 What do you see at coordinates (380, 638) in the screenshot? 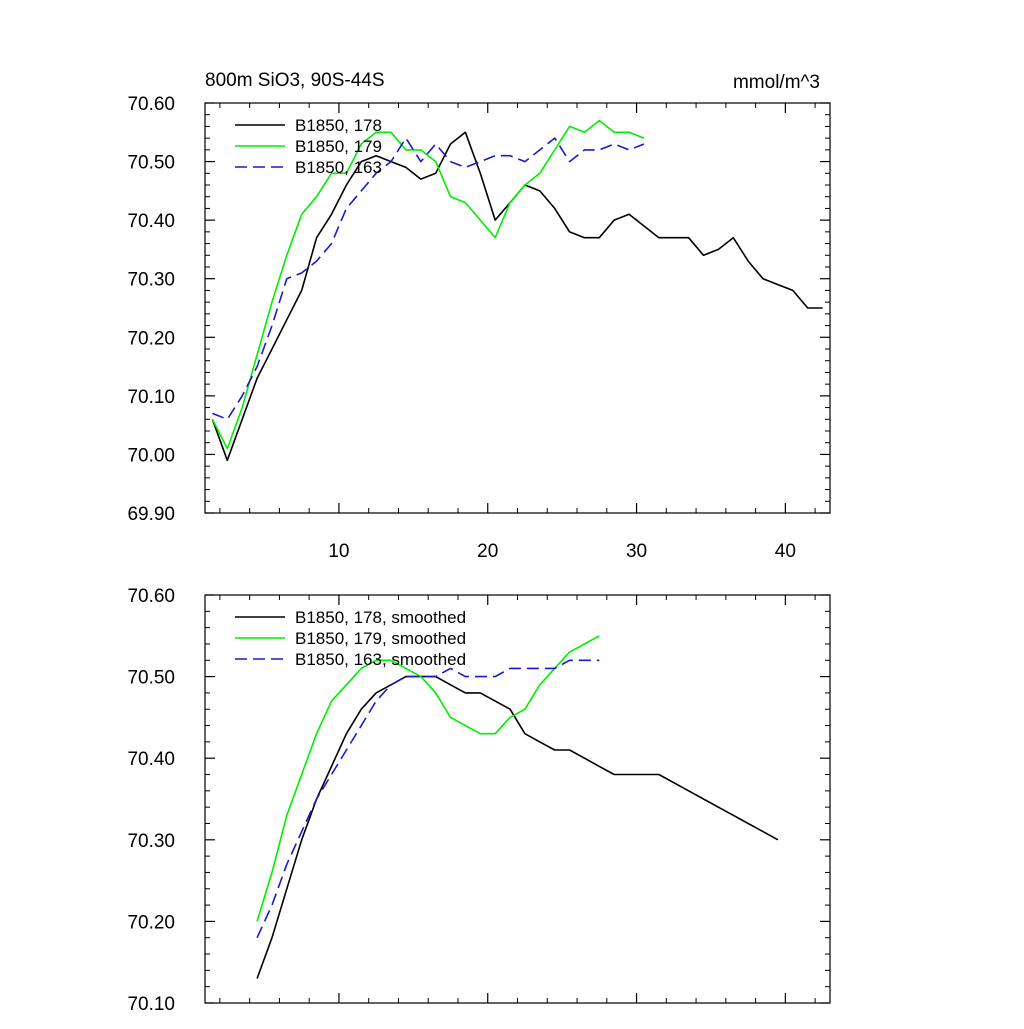
I see `legend-label: B1850, 179, smoothed` at bounding box center [380, 638].